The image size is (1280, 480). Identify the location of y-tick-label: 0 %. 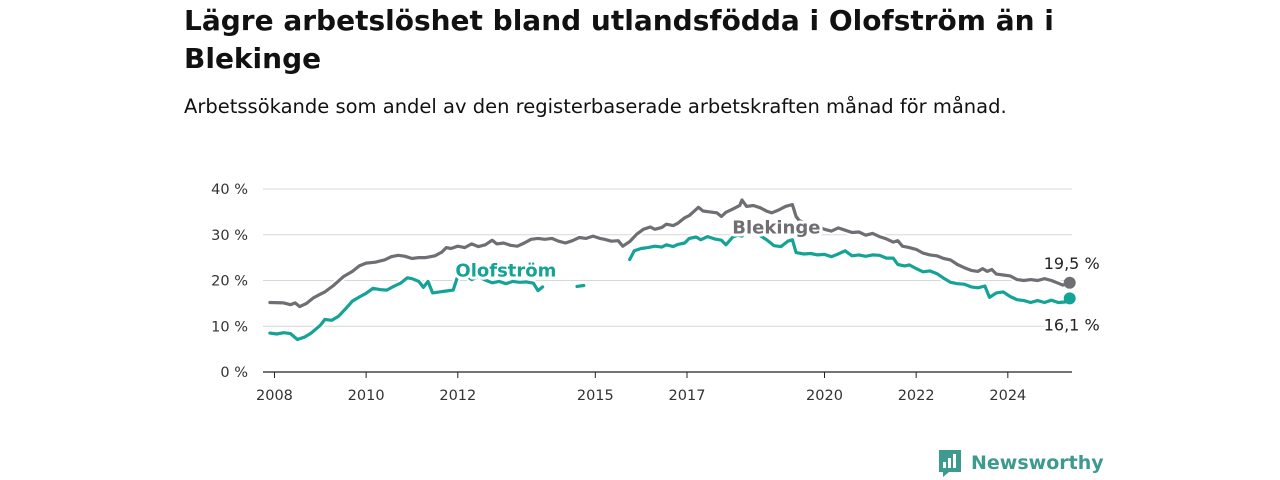
(234, 373).